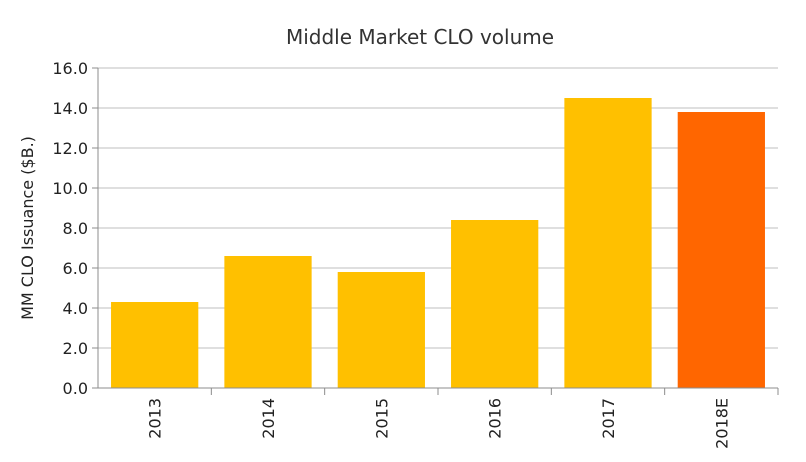  What do you see at coordinates (155, 418) in the screenshot?
I see `x-tick-label: 2013` at bounding box center [155, 418].